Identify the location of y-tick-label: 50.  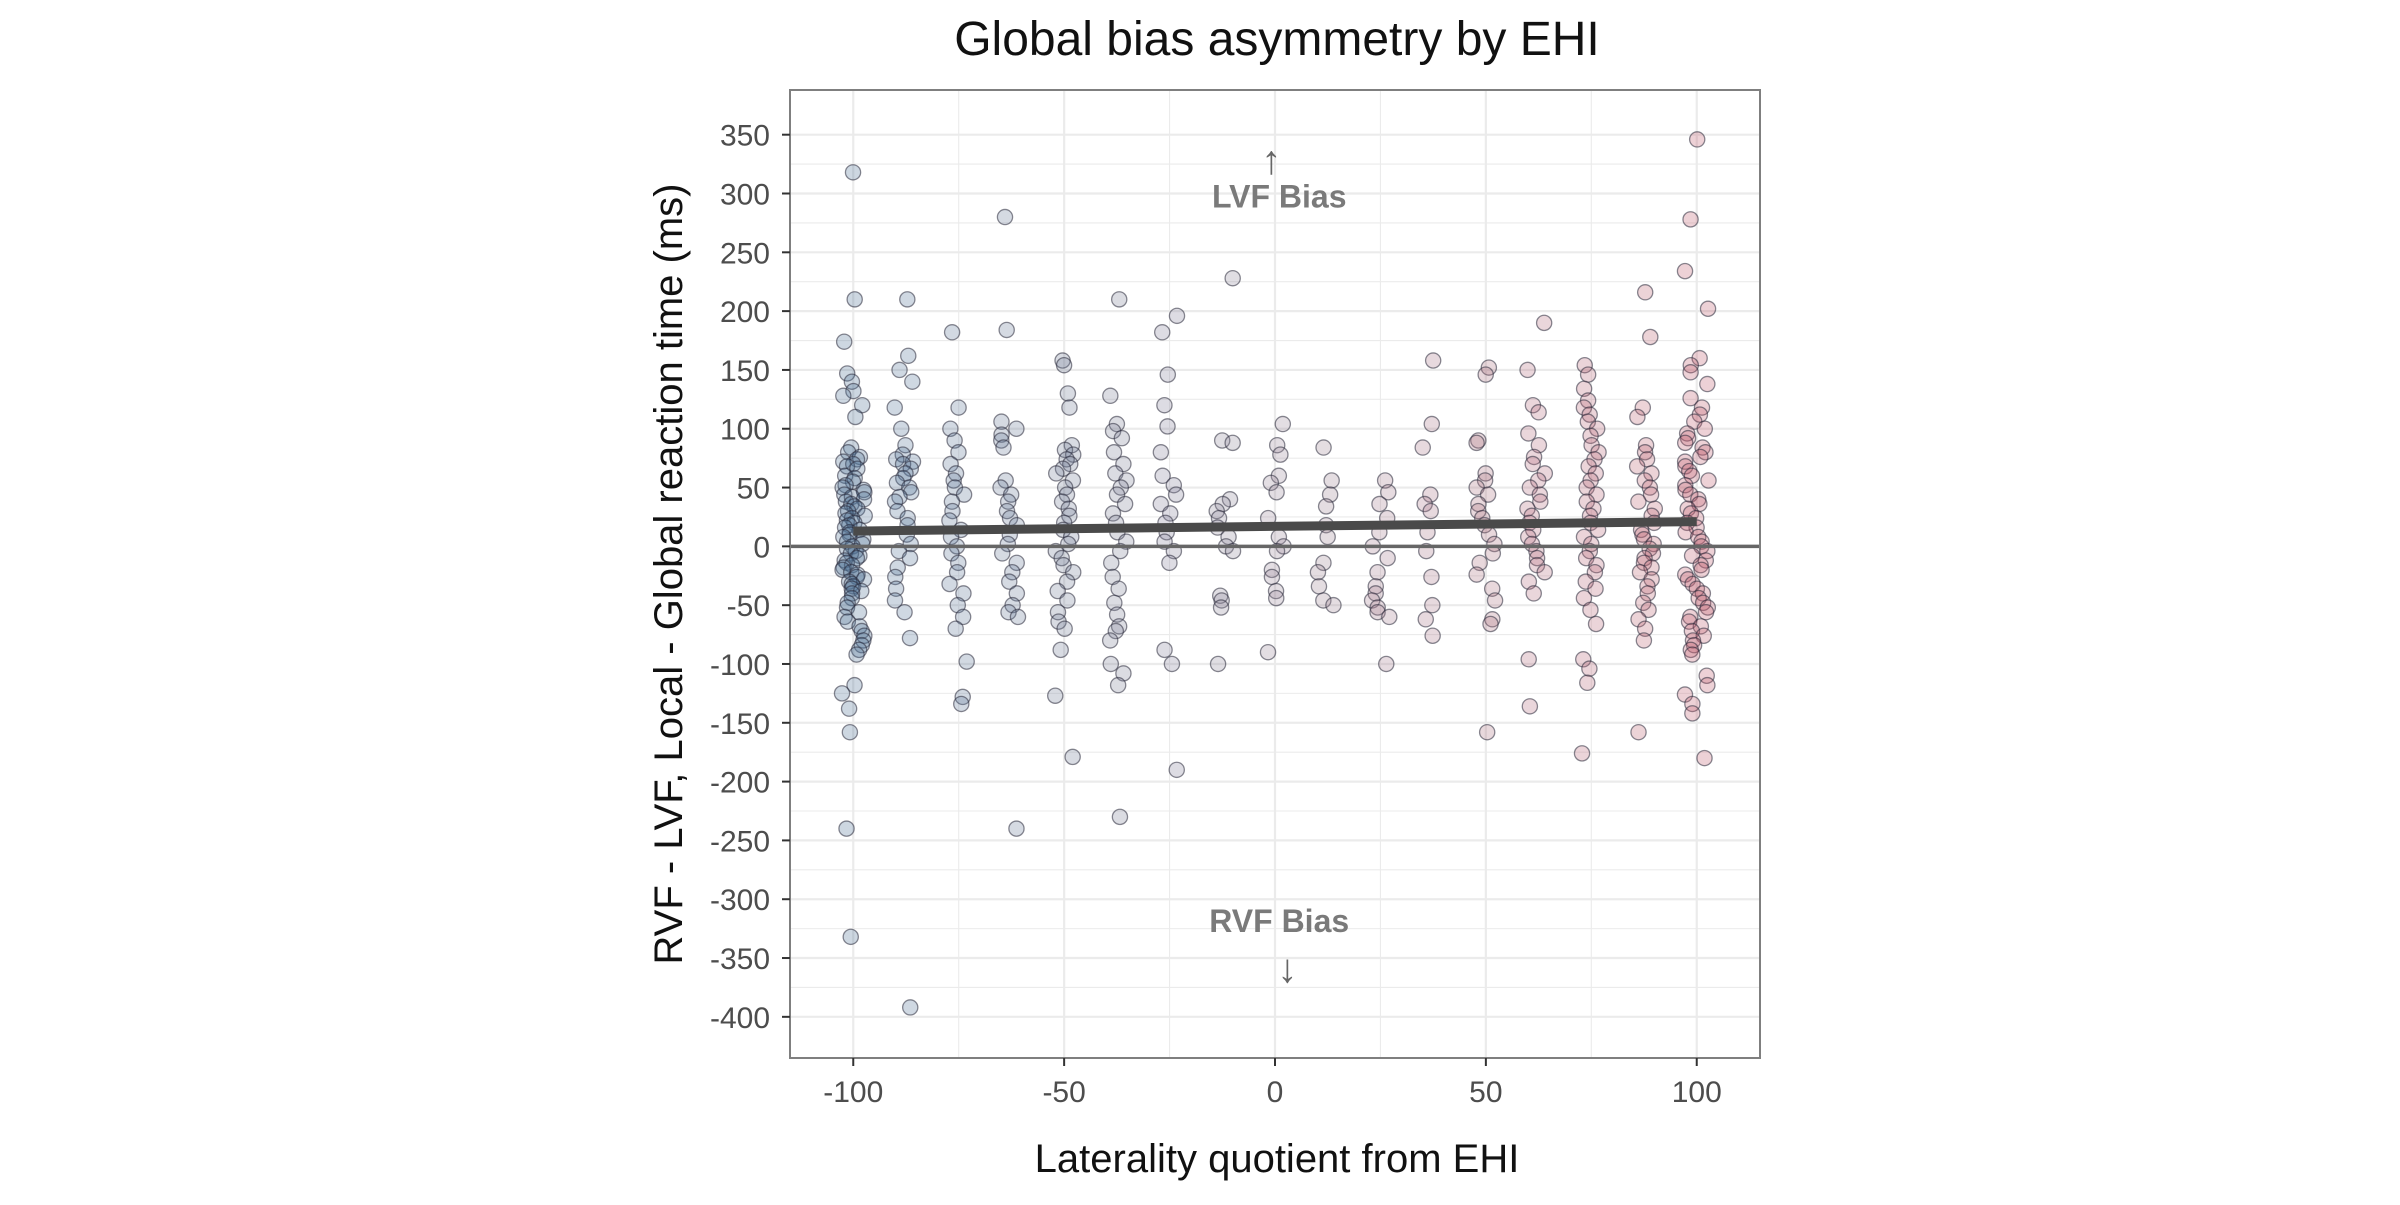
(753, 489).